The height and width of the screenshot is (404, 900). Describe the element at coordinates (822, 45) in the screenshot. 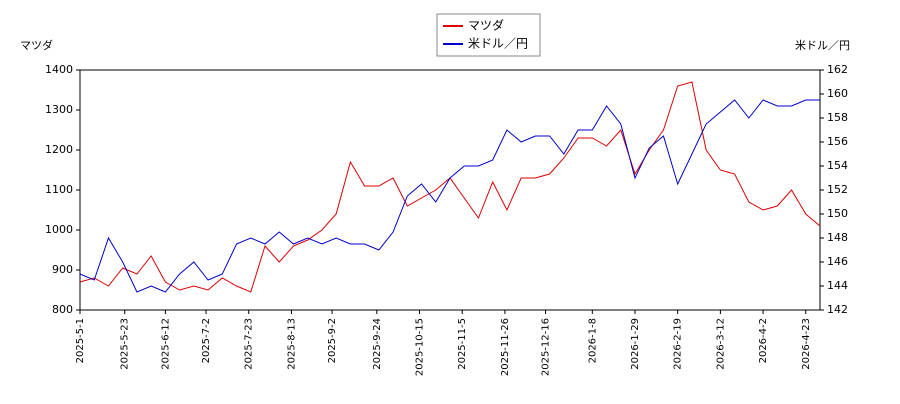

I see `y2-axis-label: 米ドル／円` at that location.